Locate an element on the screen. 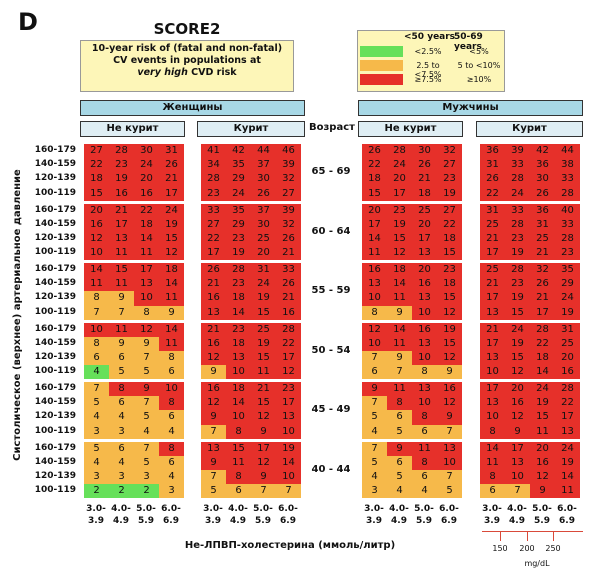 The width and height of the screenshot is (594, 575). description-emphasis: very high is located at coordinates (162, 72).